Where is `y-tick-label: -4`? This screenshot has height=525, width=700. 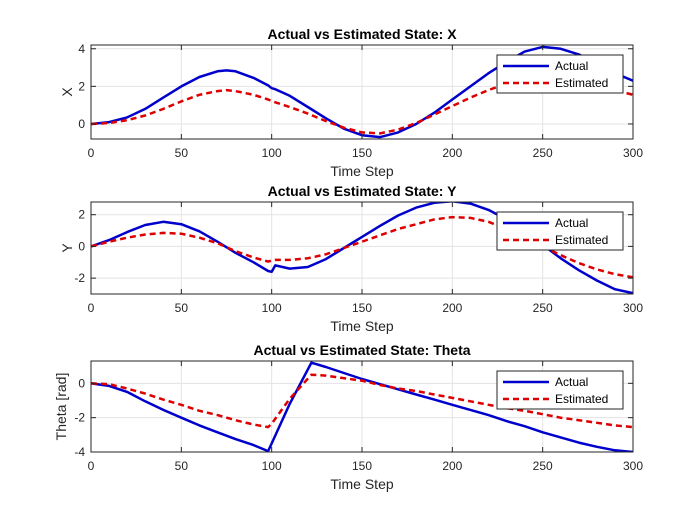
y-tick-label: -4 is located at coordinates (79, 452).